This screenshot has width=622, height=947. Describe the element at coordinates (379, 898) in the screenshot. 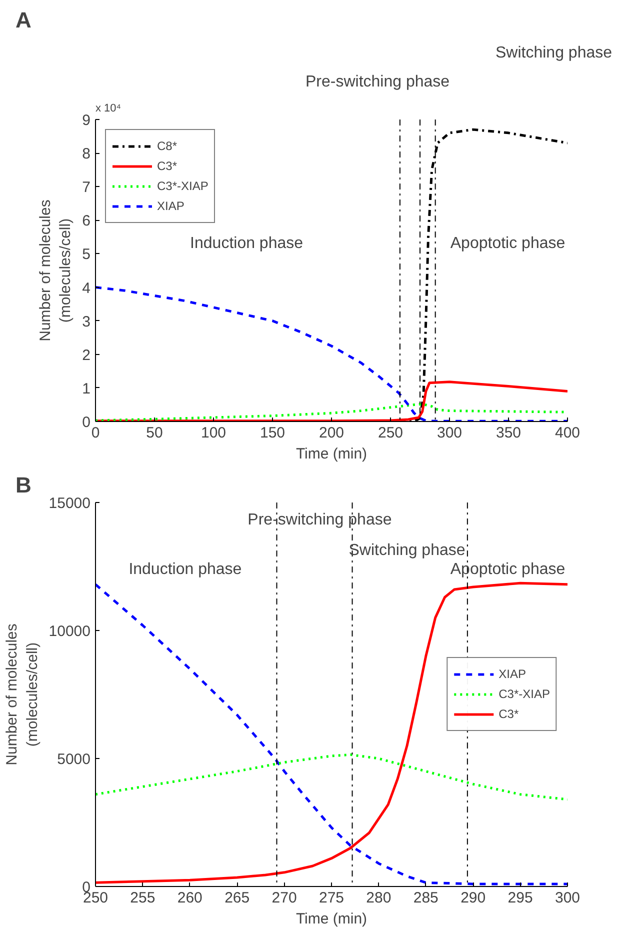

I see `x-tick-label: 280` at that location.